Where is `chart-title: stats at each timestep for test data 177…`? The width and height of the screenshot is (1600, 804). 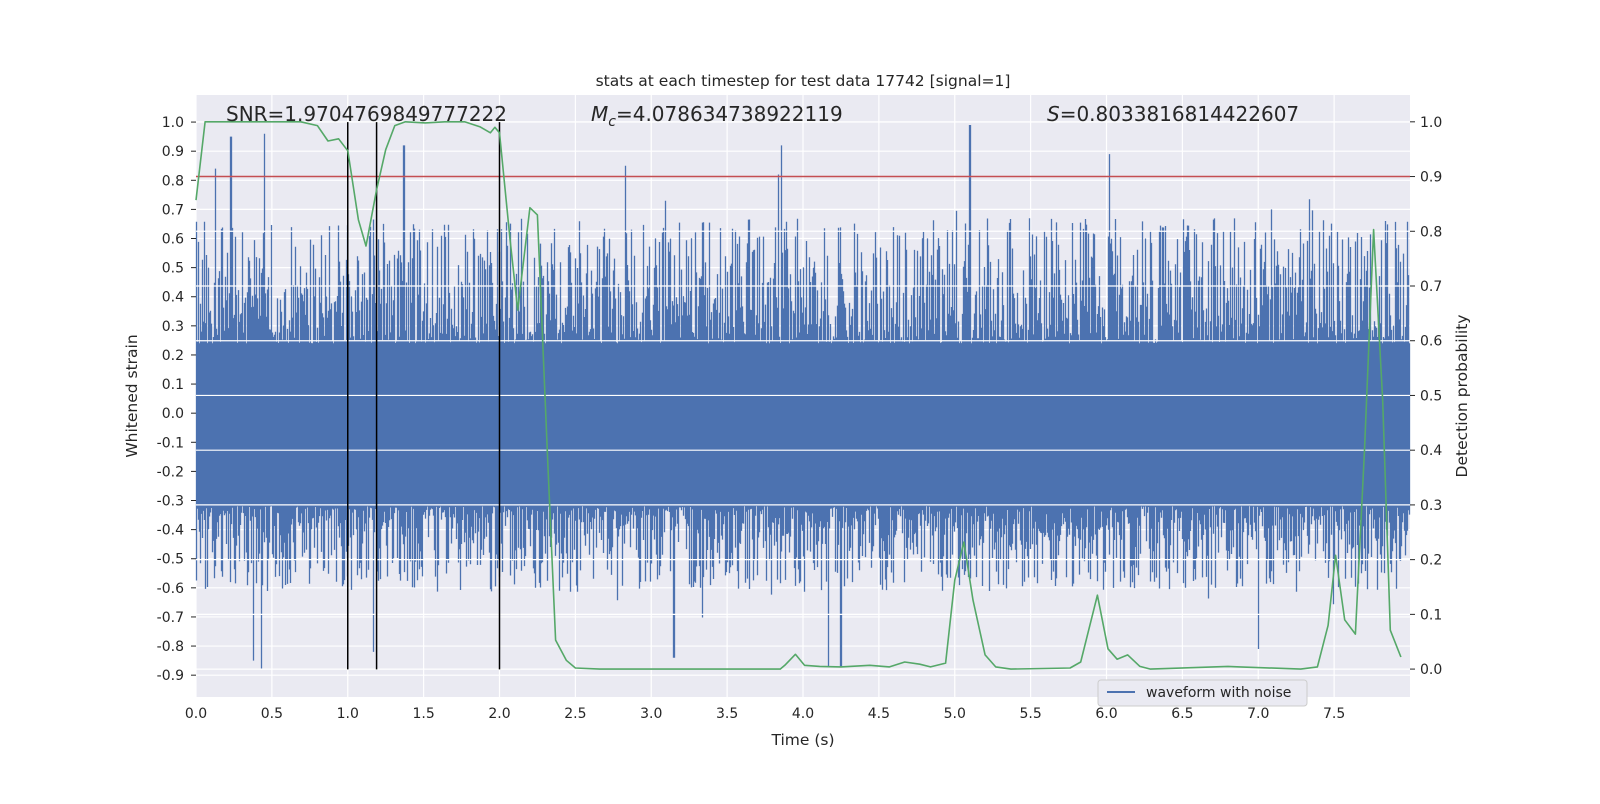 chart-title: stats at each timestep for test data 177… is located at coordinates (803, 81).